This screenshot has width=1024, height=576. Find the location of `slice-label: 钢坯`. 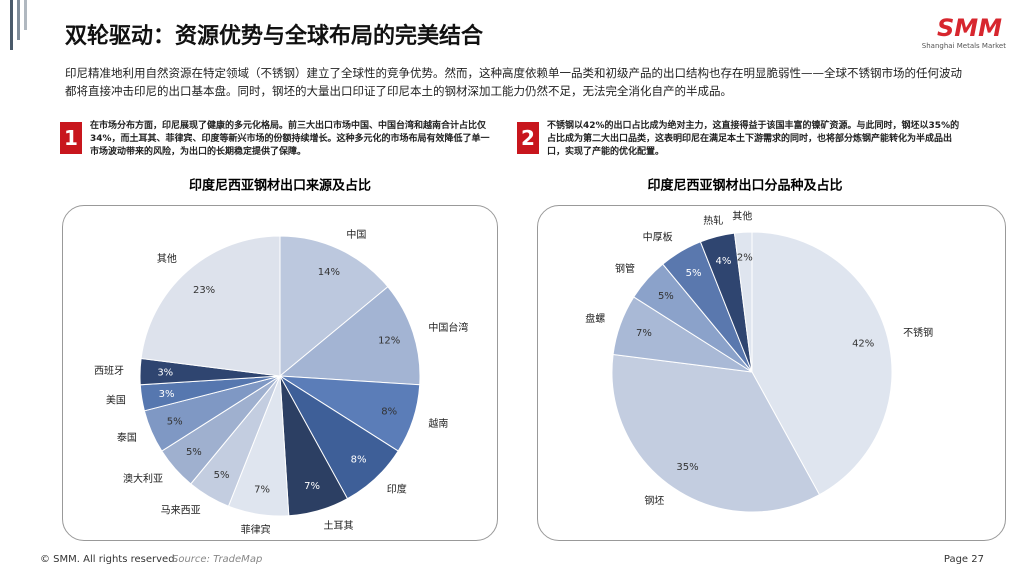

slice-label: 钢坯 is located at coordinates (654, 500).